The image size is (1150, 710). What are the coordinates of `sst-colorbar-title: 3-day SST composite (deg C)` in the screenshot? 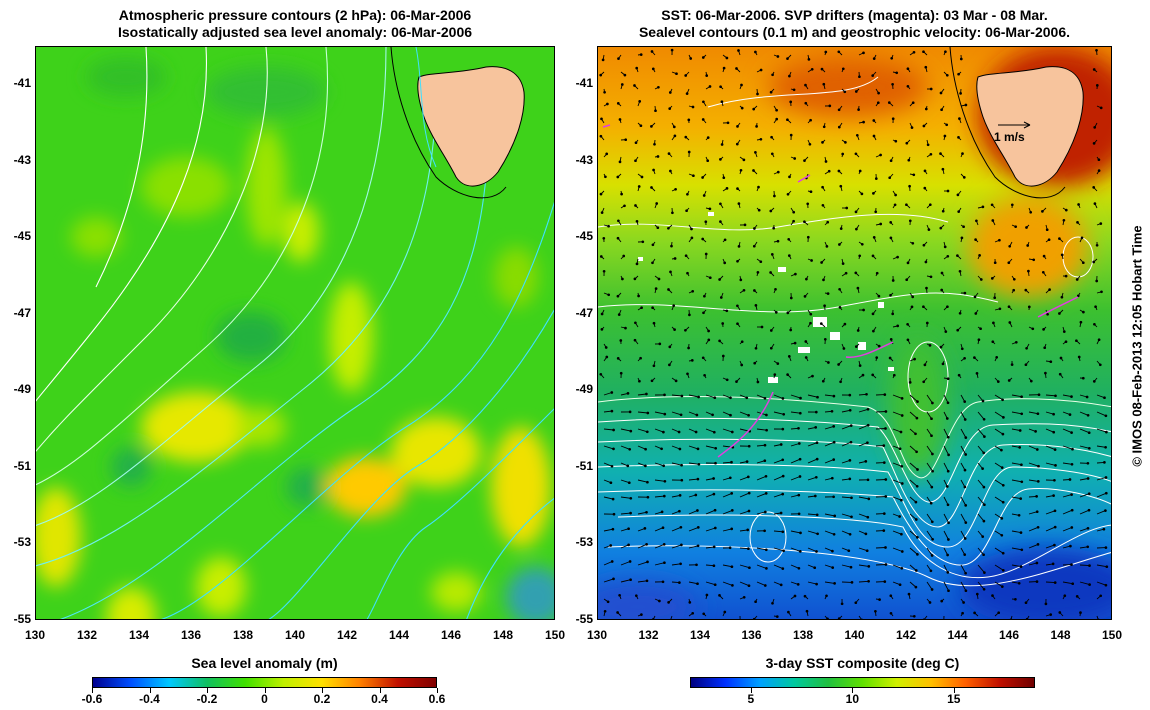 It's located at (862, 663).